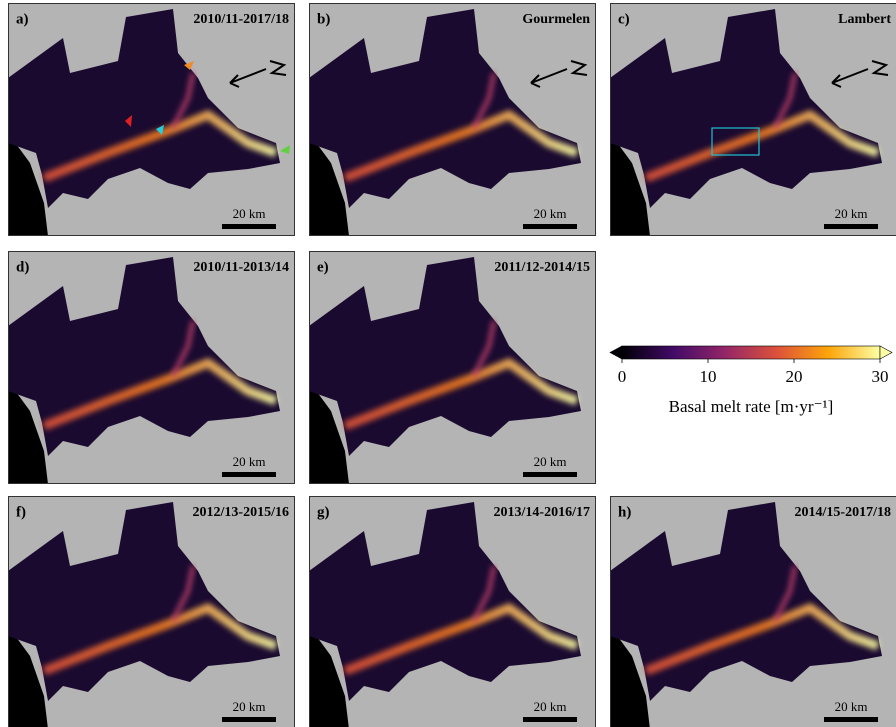  I want to click on map-panel: b) Gourmelen 20 km, so click(452, 119).